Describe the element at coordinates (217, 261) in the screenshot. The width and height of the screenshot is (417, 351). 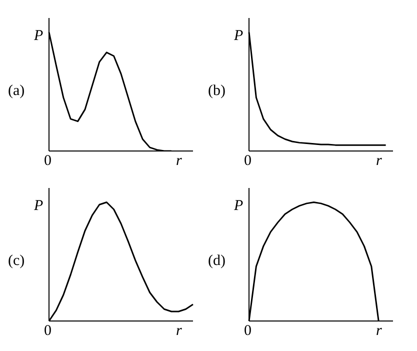
I see `text: (d)` at that location.